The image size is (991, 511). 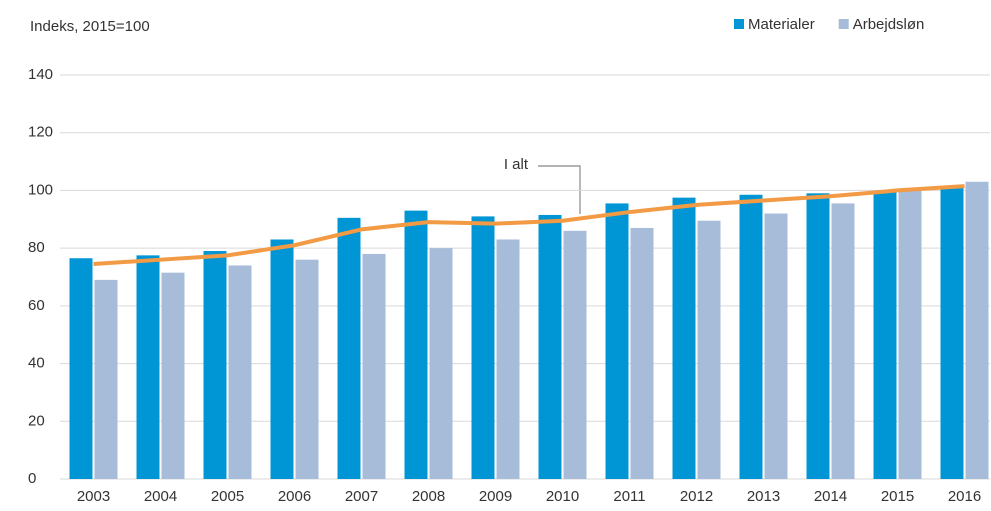 What do you see at coordinates (36, 247) in the screenshot?
I see `y-tick-label: 80` at bounding box center [36, 247].